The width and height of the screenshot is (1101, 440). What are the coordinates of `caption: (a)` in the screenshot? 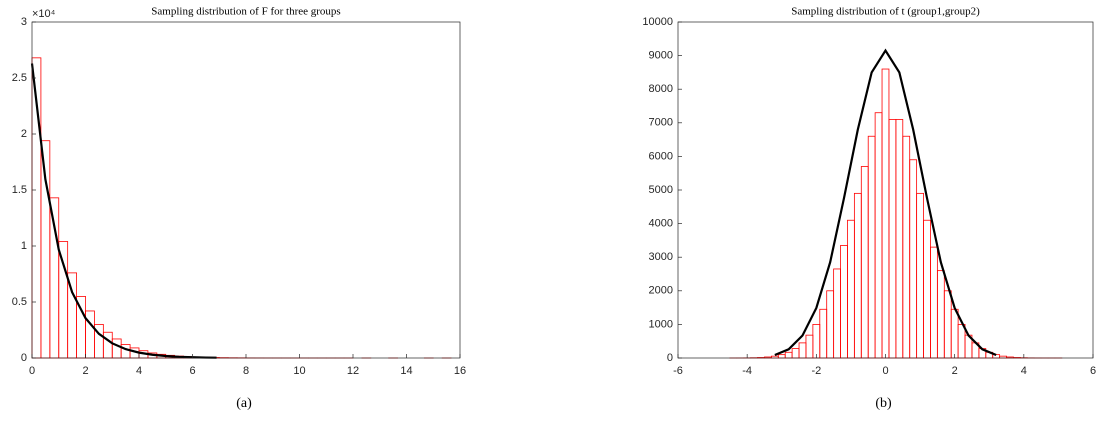 It's located at (244, 403).